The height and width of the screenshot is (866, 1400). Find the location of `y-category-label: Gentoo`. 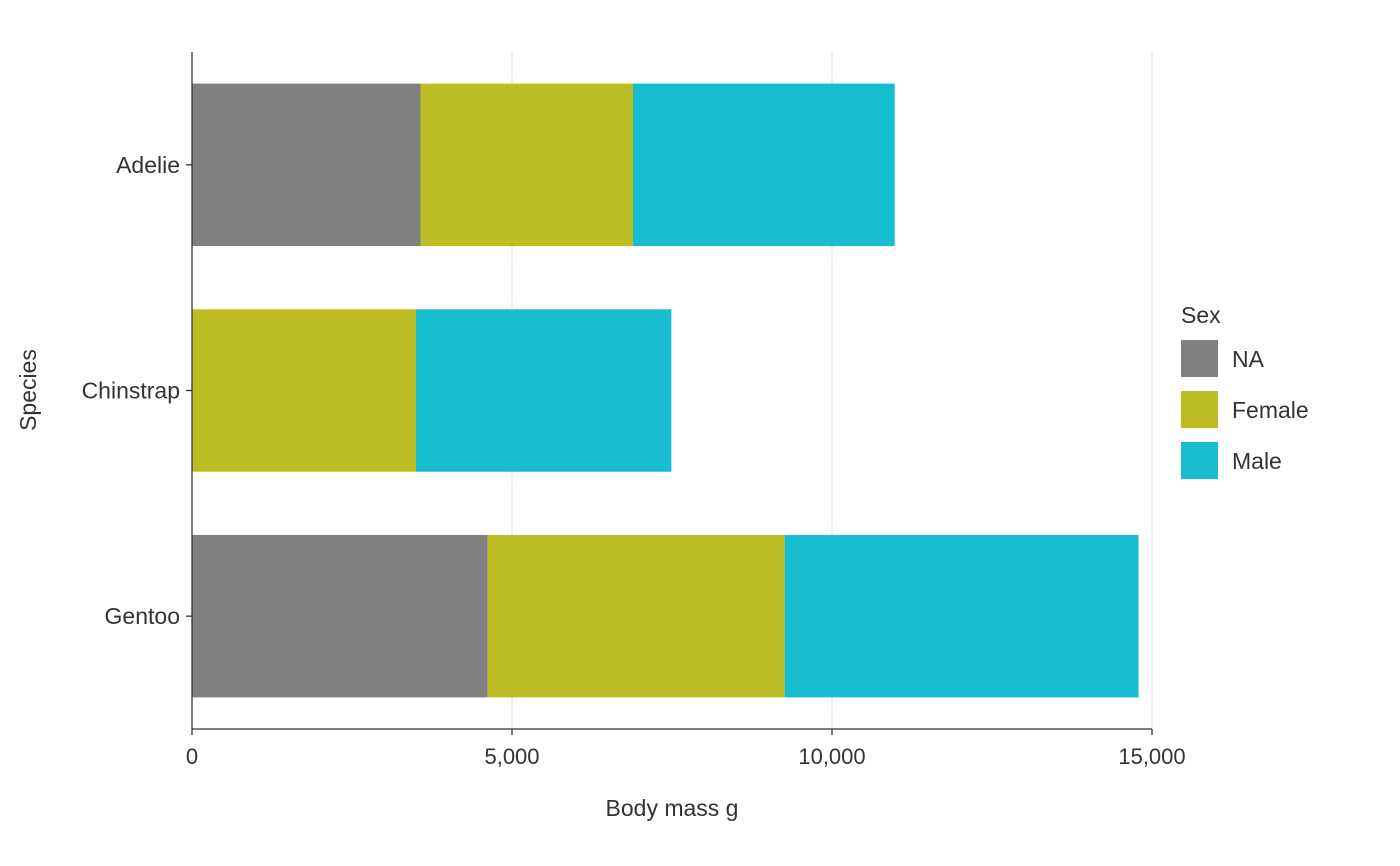

y-category-label: Gentoo is located at coordinates (142, 616).